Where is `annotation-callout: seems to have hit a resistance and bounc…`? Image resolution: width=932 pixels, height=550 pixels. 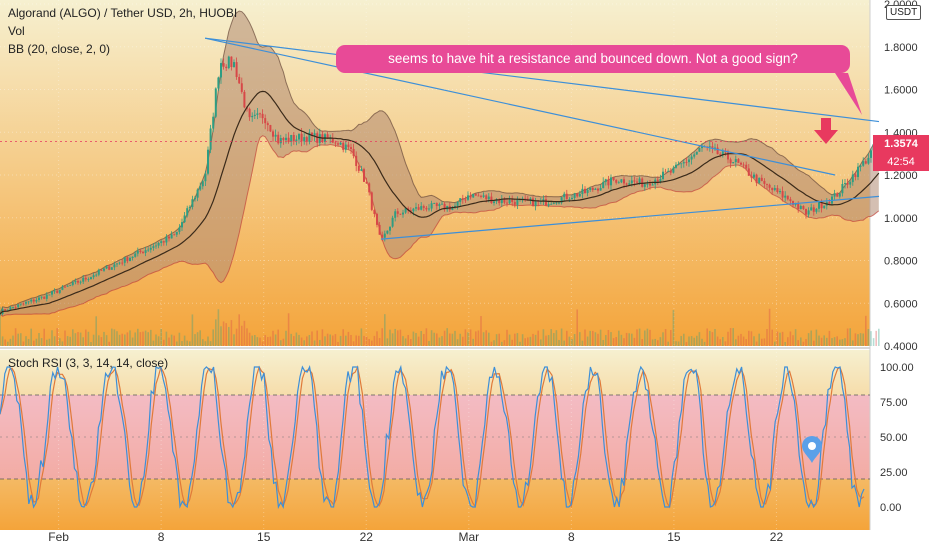
annotation-callout: seems to have hit a resistance and bounc… is located at coordinates (593, 59).